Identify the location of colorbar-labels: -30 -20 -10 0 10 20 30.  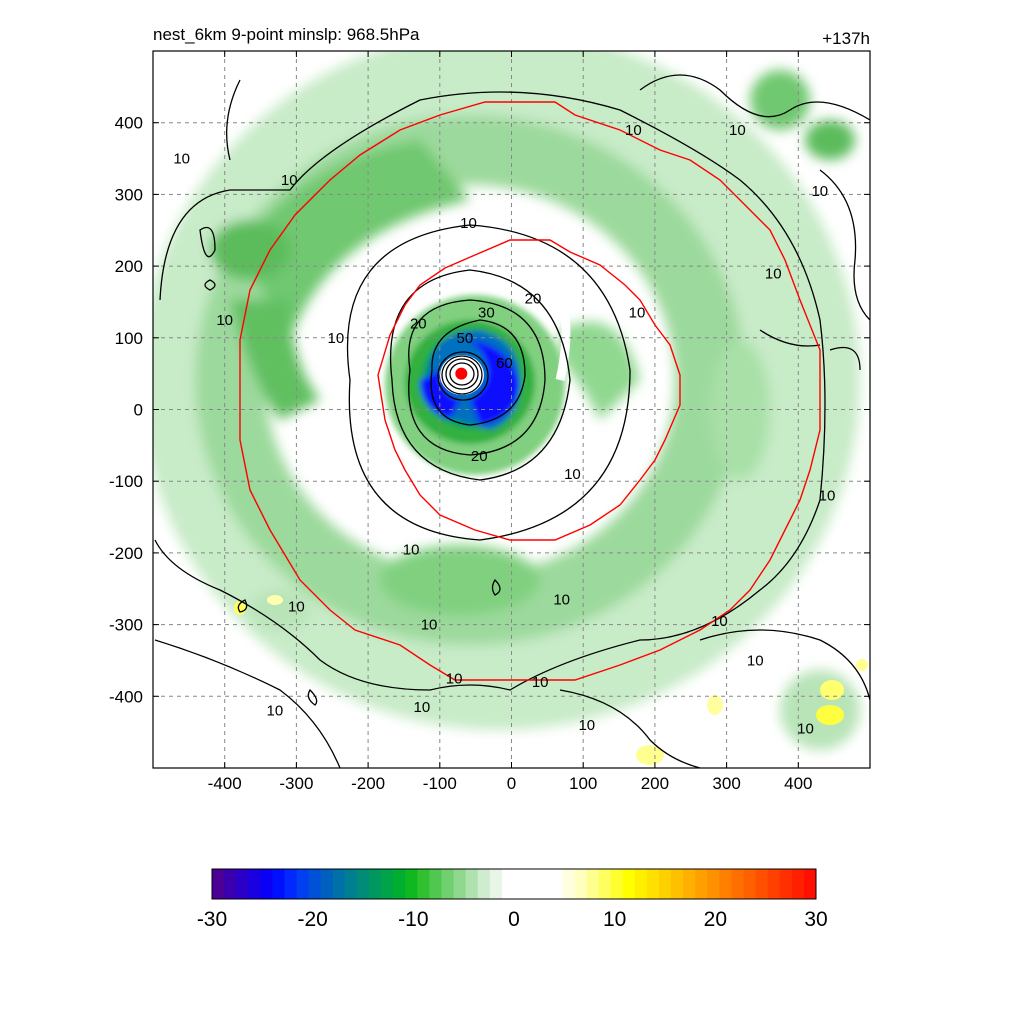
(512, 919).